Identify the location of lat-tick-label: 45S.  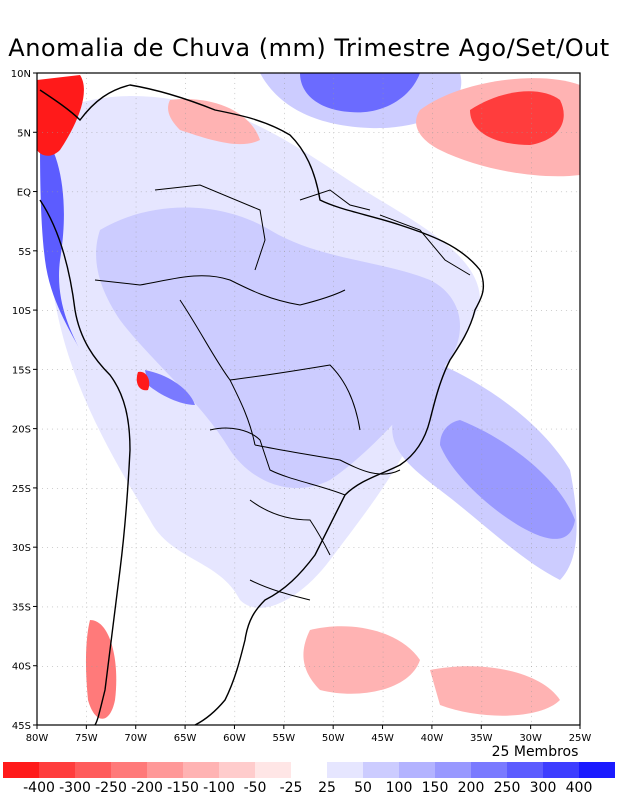
(21, 726).